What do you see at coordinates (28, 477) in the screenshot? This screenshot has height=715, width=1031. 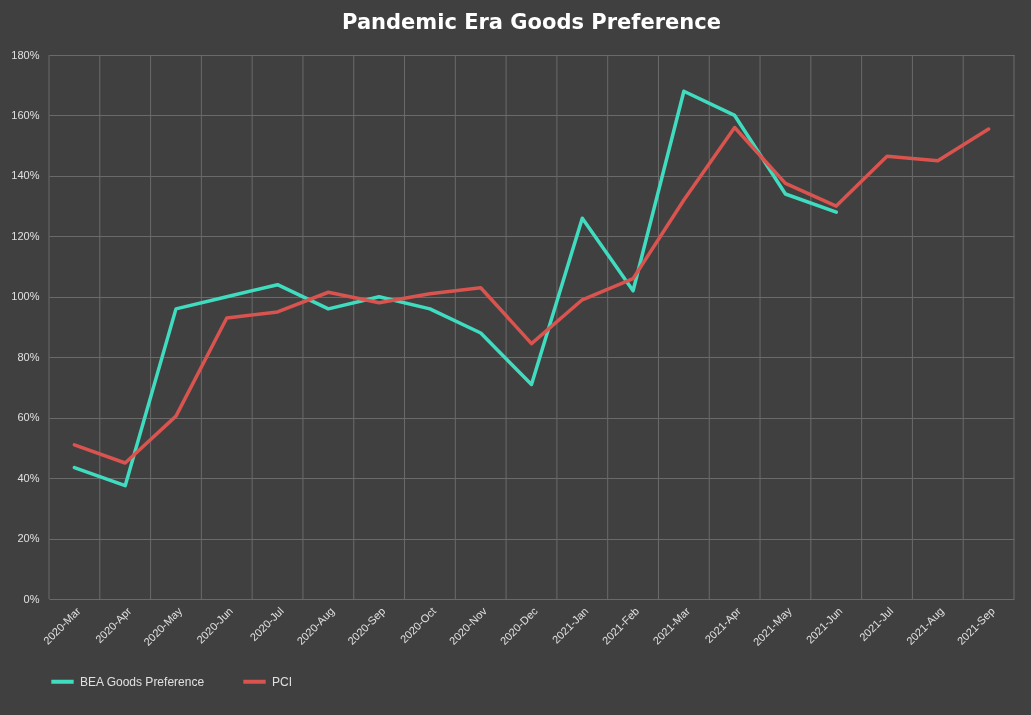 I see `y-tick-label: 40%` at bounding box center [28, 477].